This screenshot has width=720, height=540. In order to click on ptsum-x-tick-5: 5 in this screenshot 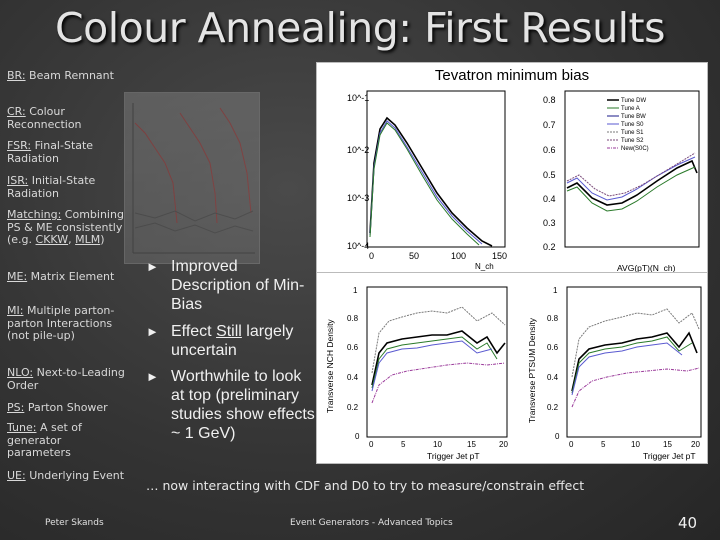, I will do `click(603, 444)`.